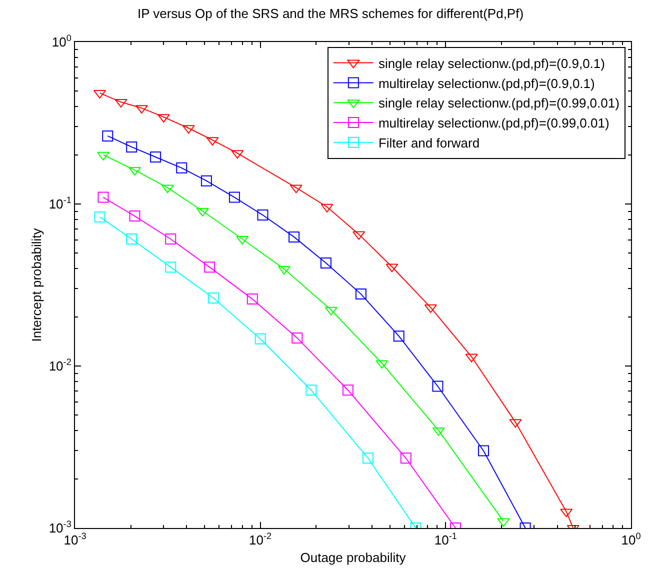  I want to click on x-tick-label: 10$^{-2}$, so click(260, 539).